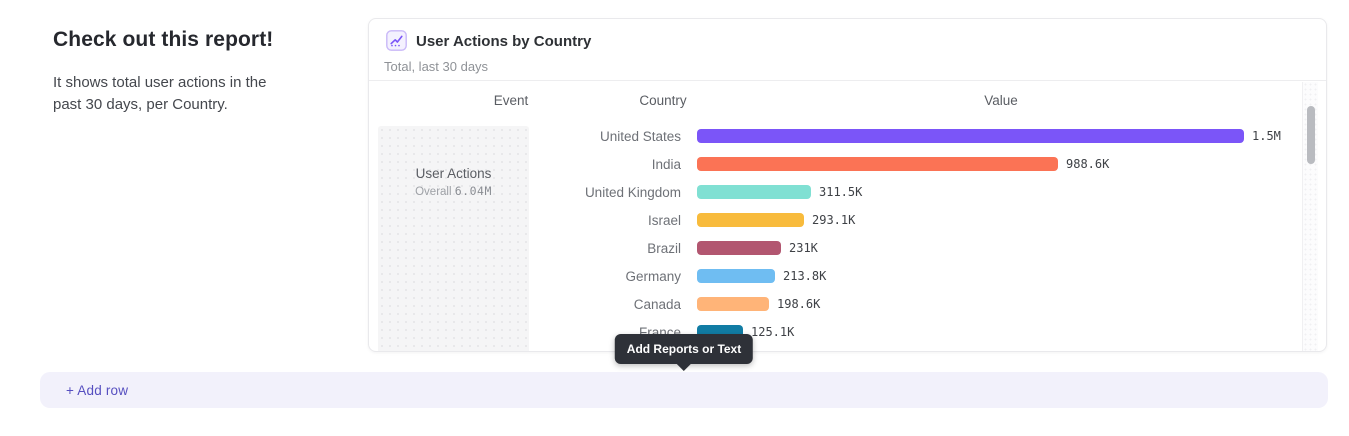  I want to click on country-label: Germany, so click(653, 276).